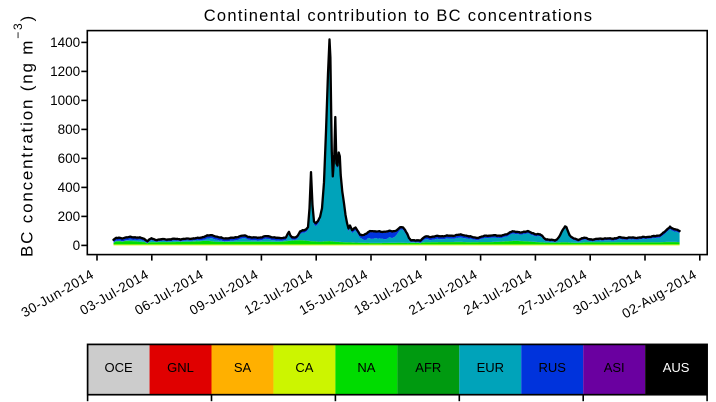 This screenshot has width=716, height=402. Describe the element at coordinates (69, 129) in the screenshot. I see `svg-text: 800` at that location.